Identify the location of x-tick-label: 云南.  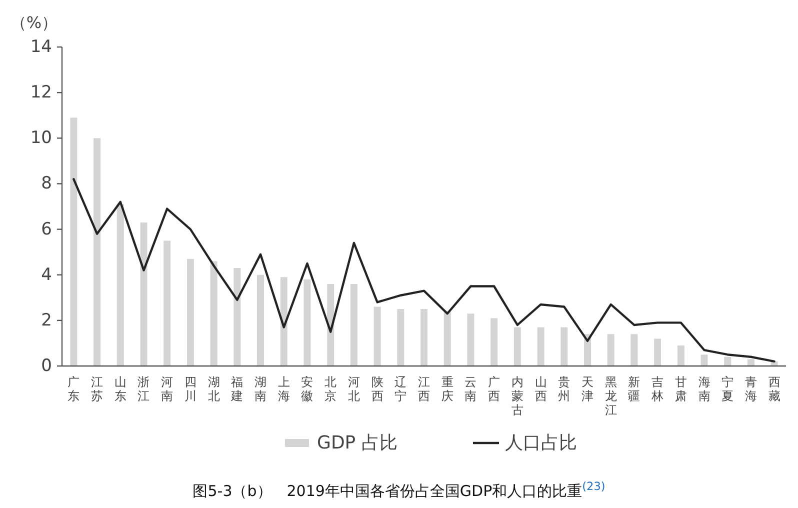
(470, 389).